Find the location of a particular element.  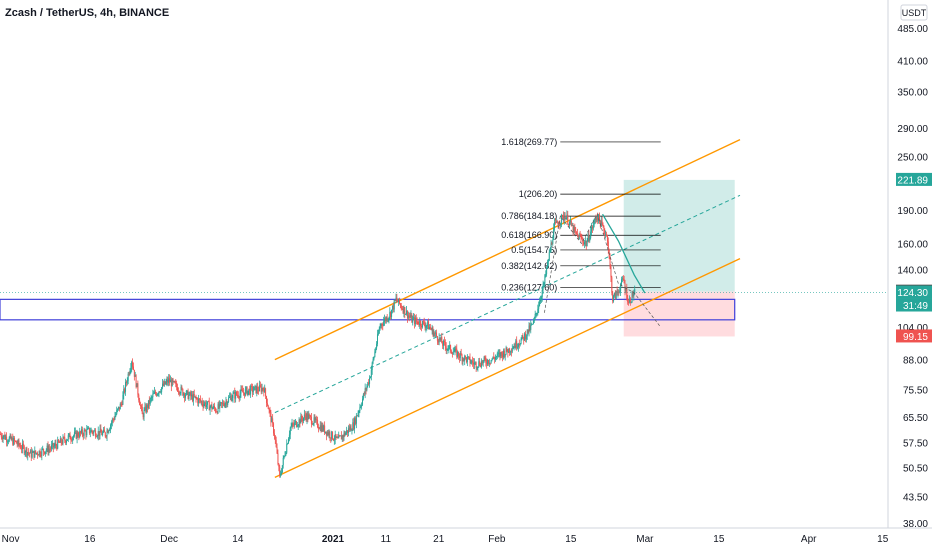

currency-button-label: USDT is located at coordinates (914, 13).